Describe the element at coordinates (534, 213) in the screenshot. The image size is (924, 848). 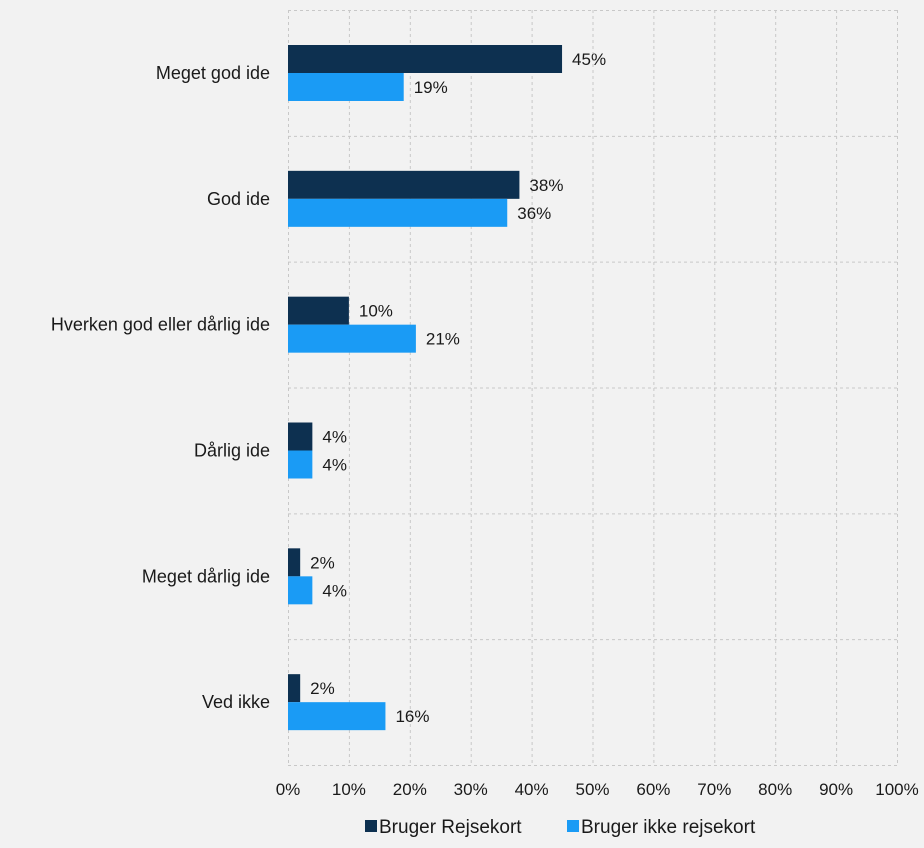
I see `data-label: 36%` at that location.